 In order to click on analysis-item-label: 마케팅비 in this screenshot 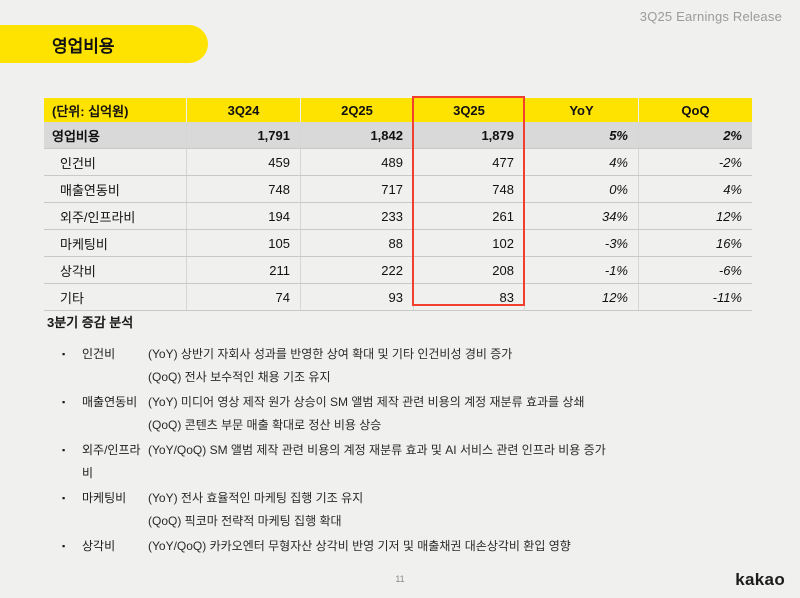, I will do `click(104, 498)`.